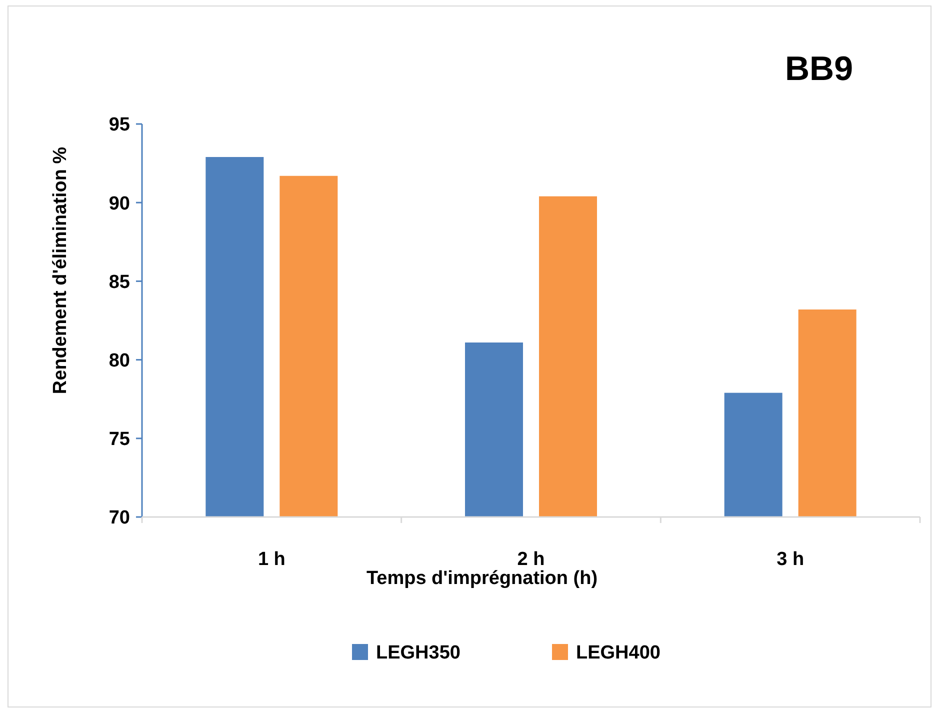 Image resolution: width=939 pixels, height=711 pixels. Describe the element at coordinates (119, 203) in the screenshot. I see `y-tick-label: 90` at that location.